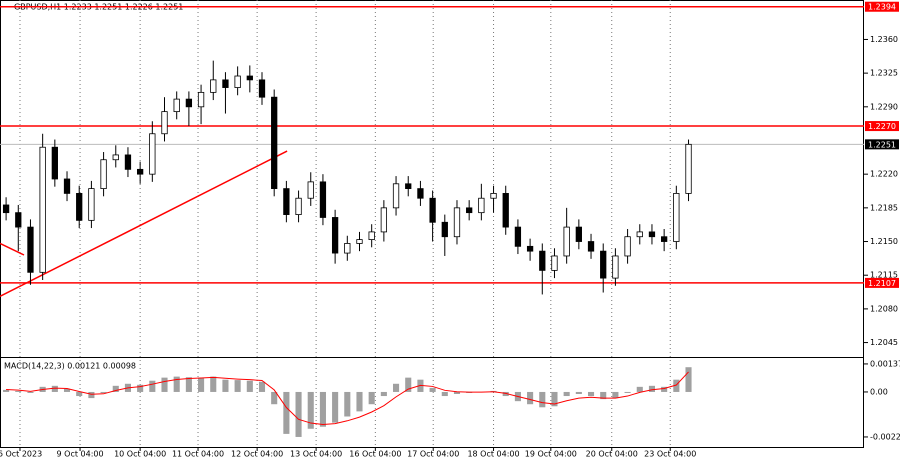  Describe the element at coordinates (70, 366) in the screenshot. I see `macd-title: MACD(14,22,3) 0.00121 0.00098` at that location.